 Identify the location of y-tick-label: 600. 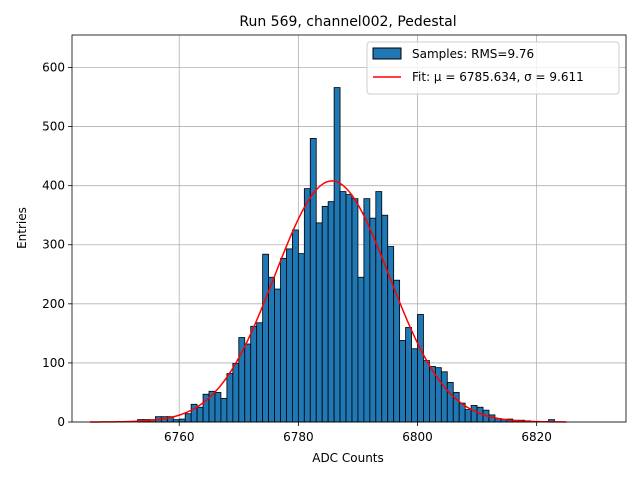
(53, 67).